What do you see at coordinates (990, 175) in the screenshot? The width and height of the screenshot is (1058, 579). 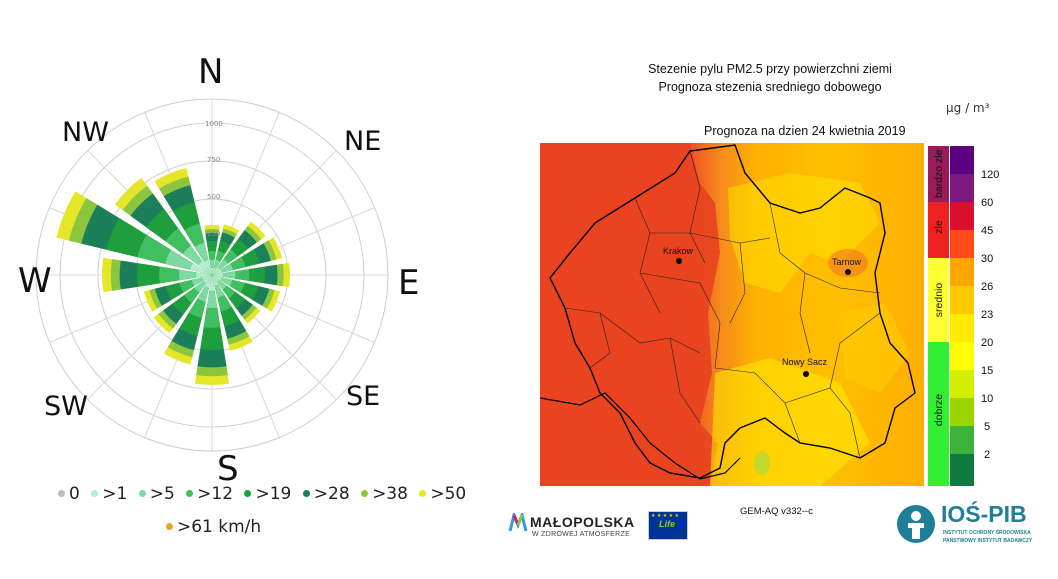 I see `colorbar-tick: 120` at bounding box center [990, 175].